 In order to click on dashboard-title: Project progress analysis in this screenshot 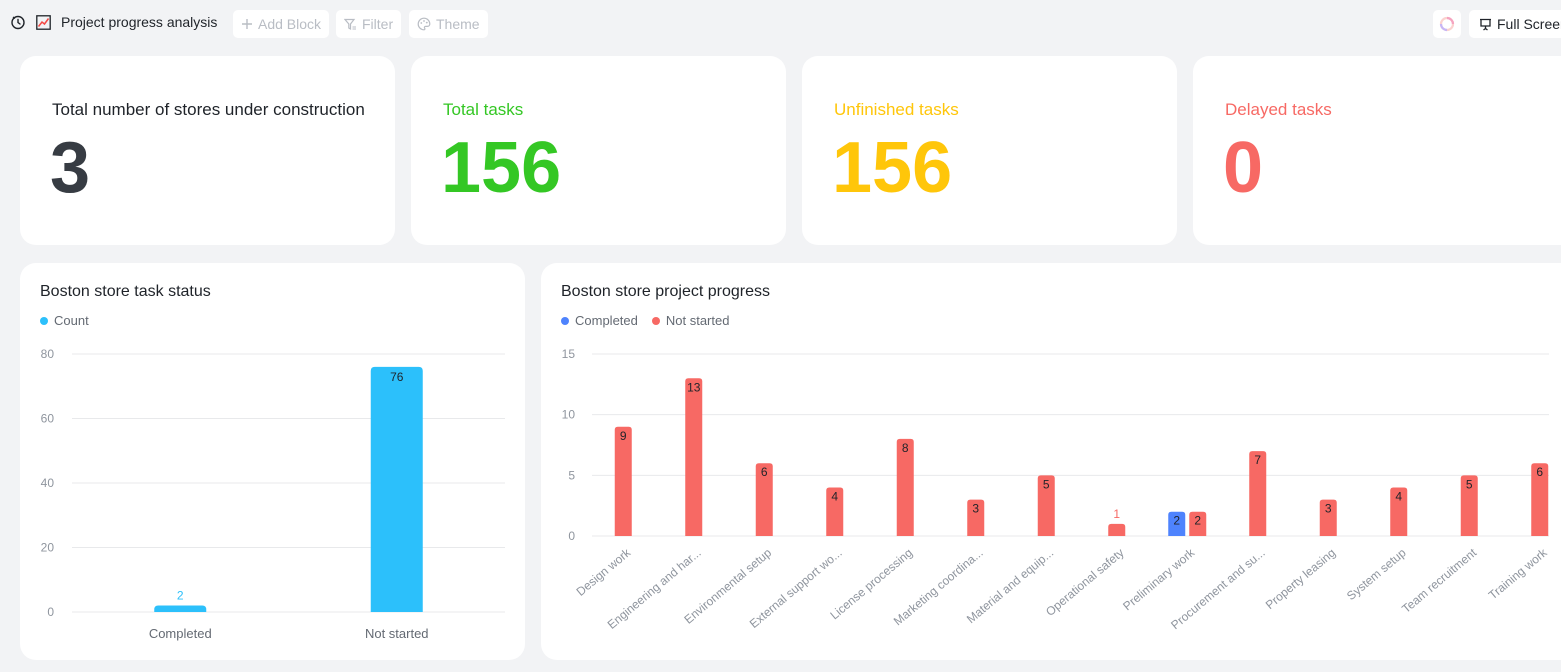, I will do `click(139, 22)`.